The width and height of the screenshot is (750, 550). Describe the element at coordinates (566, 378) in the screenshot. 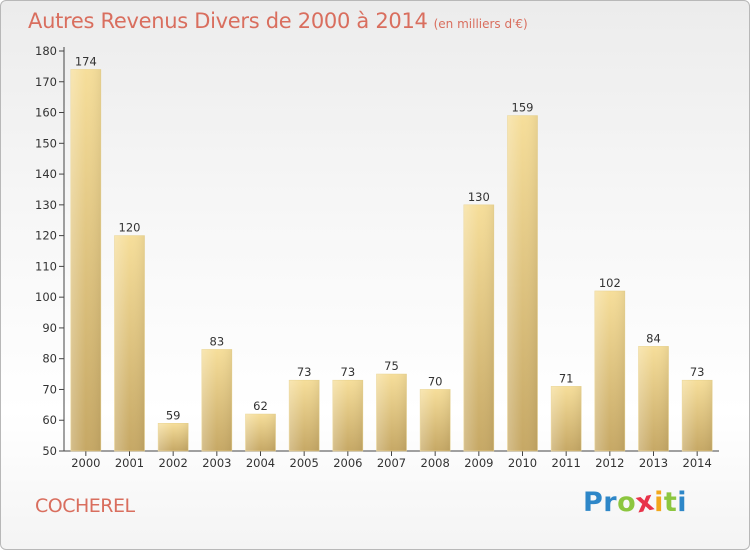

I see `data-label: 71` at that location.